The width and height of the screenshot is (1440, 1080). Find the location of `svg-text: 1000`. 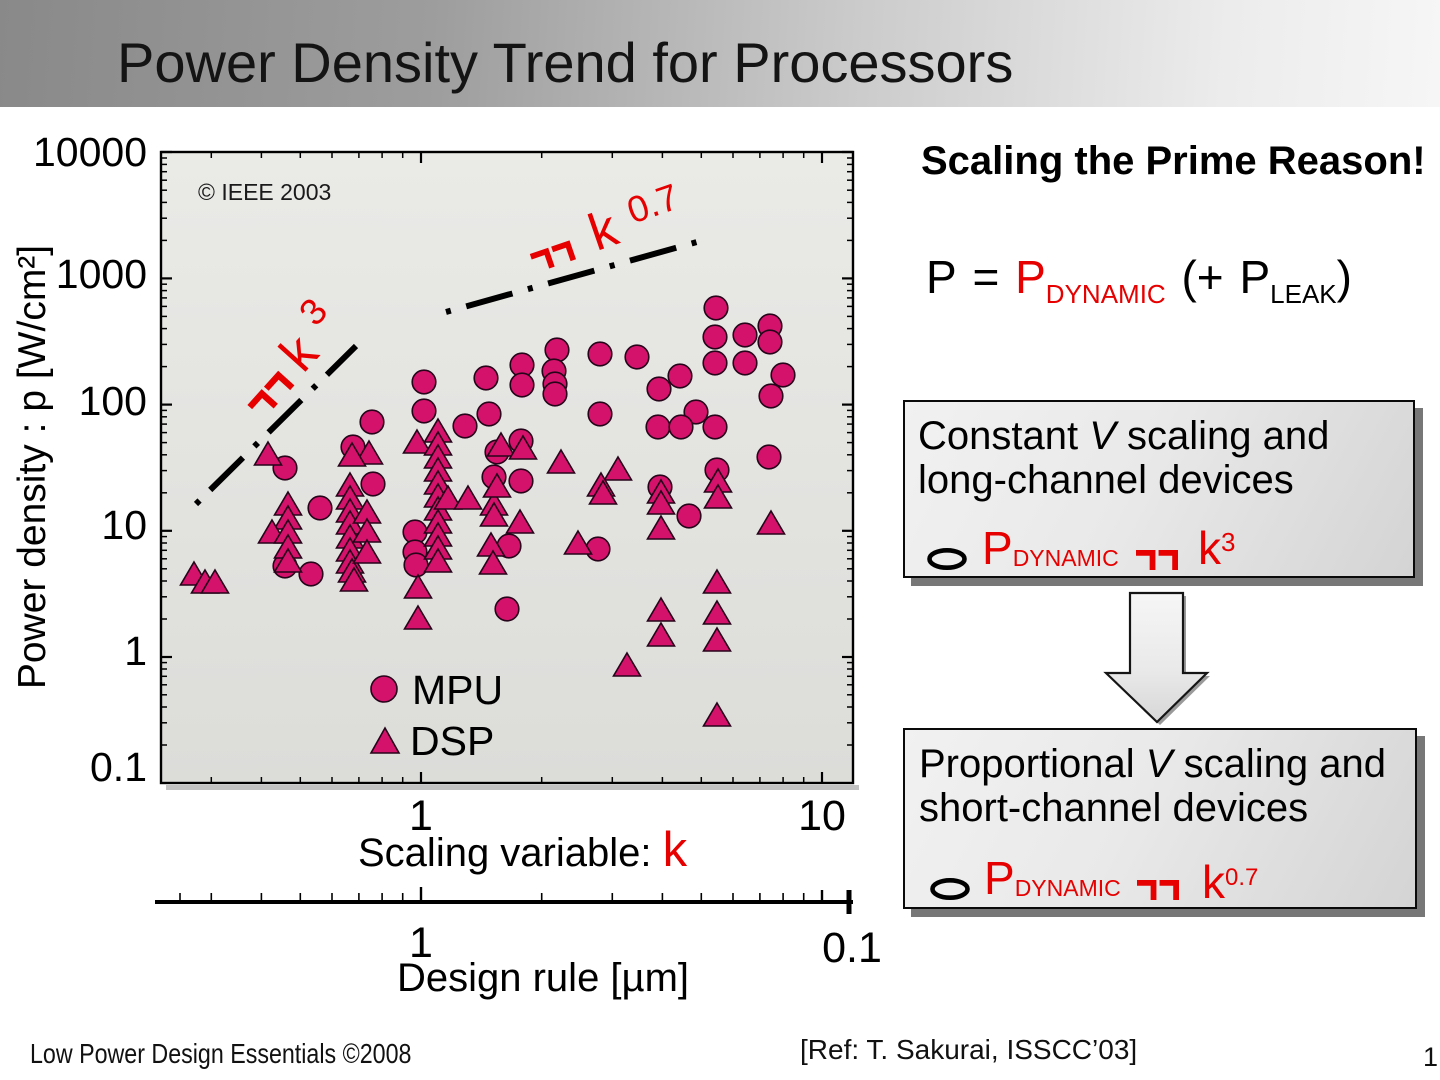

svg-text: 1000 is located at coordinates (101, 274).